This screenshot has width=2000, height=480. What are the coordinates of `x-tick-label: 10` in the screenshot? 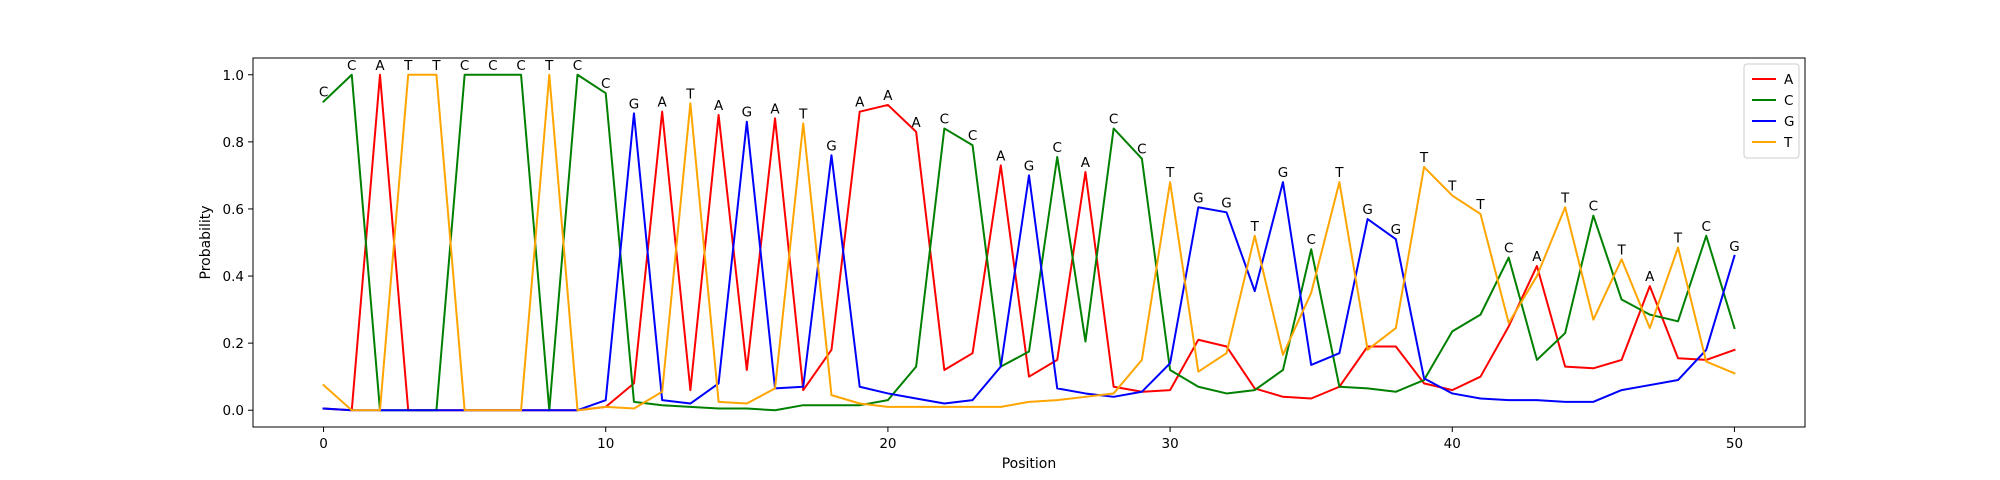 It's located at (605, 444).